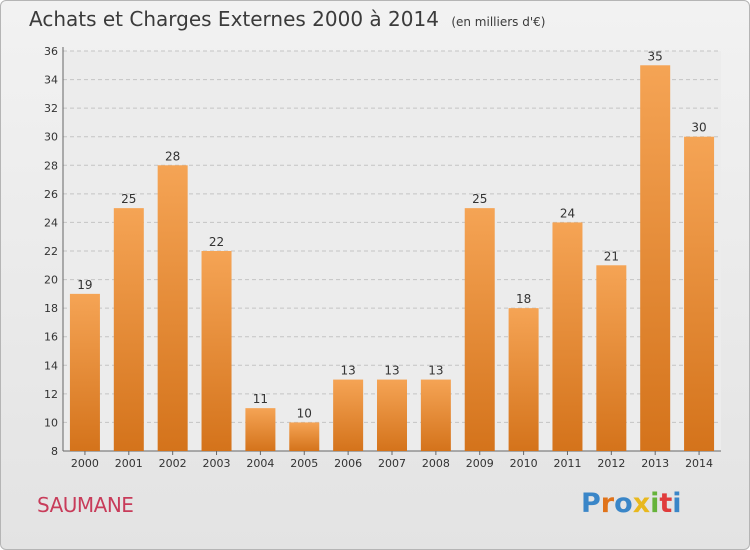 This screenshot has width=750, height=550. Describe the element at coordinates (655, 56) in the screenshot. I see `data-label: 35` at that location.